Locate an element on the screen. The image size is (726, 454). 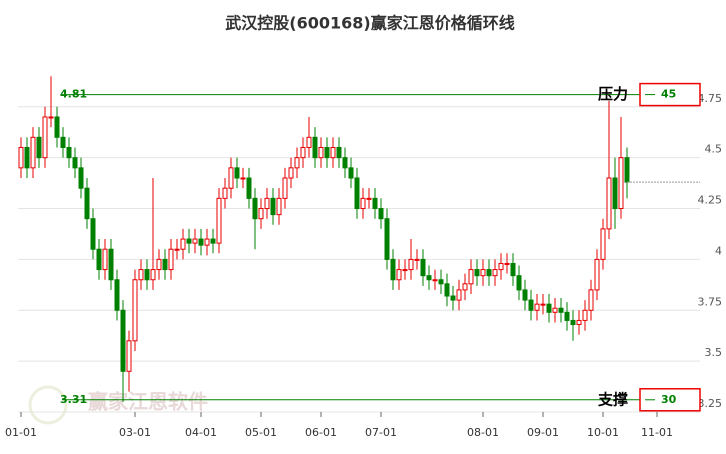
y-tick-label: 3.75 is located at coordinates (710, 301).